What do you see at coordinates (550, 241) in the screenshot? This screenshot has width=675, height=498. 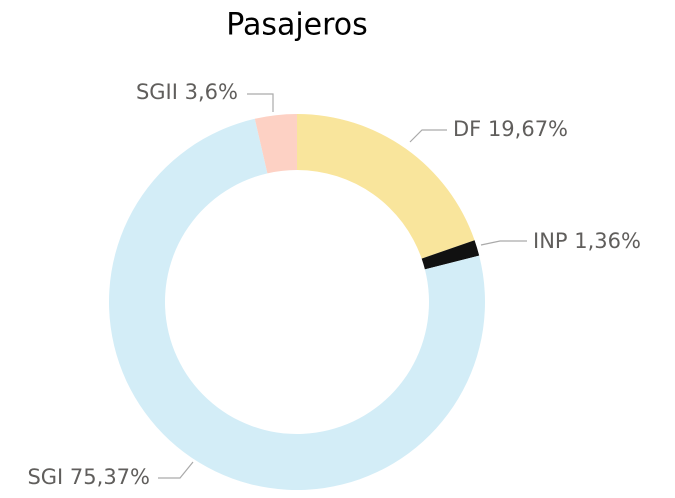 I see `slice-category: INP` at bounding box center [550, 241].